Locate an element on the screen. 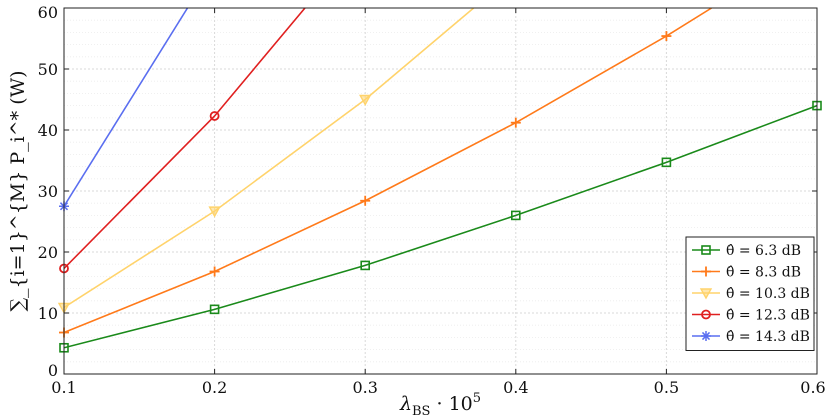 The width and height of the screenshot is (830, 416). legend-label: θ̂ = 12.3 dB is located at coordinates (768, 316).